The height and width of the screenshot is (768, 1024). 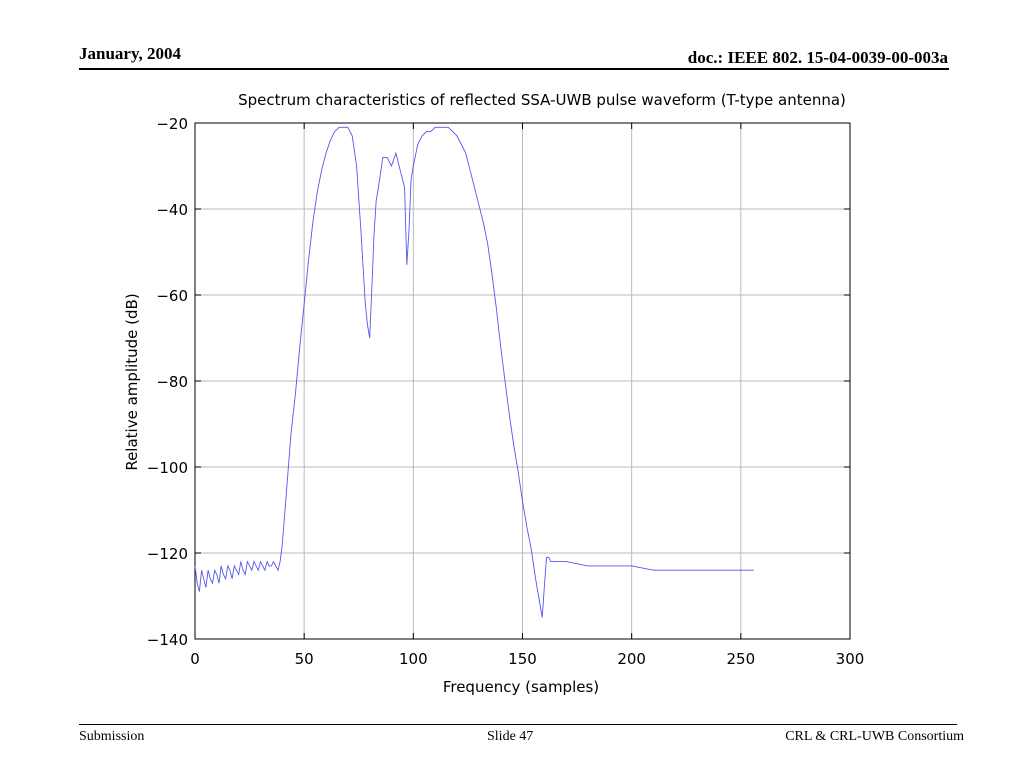 I want to click on y-tick-label: −80, so click(x=172, y=382).